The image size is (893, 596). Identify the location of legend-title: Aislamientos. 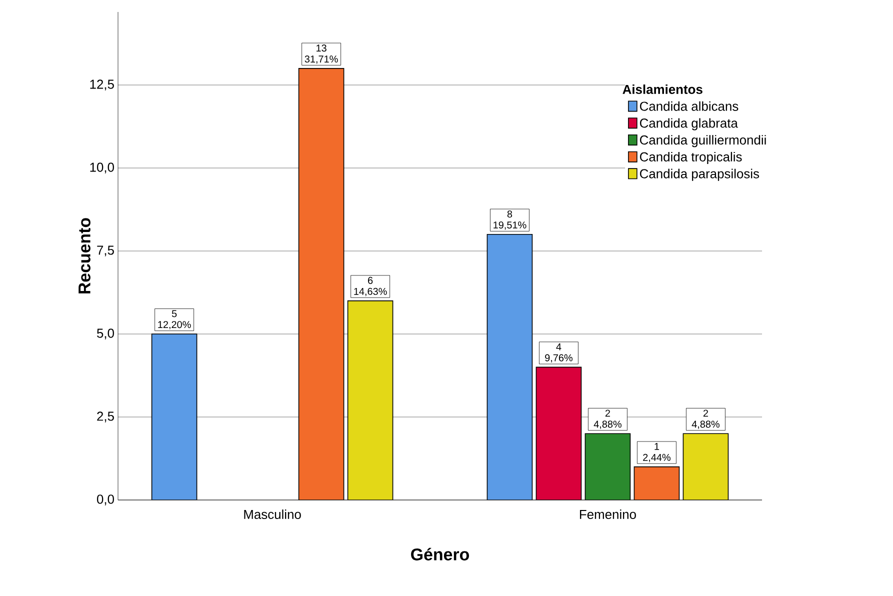
(662, 89).